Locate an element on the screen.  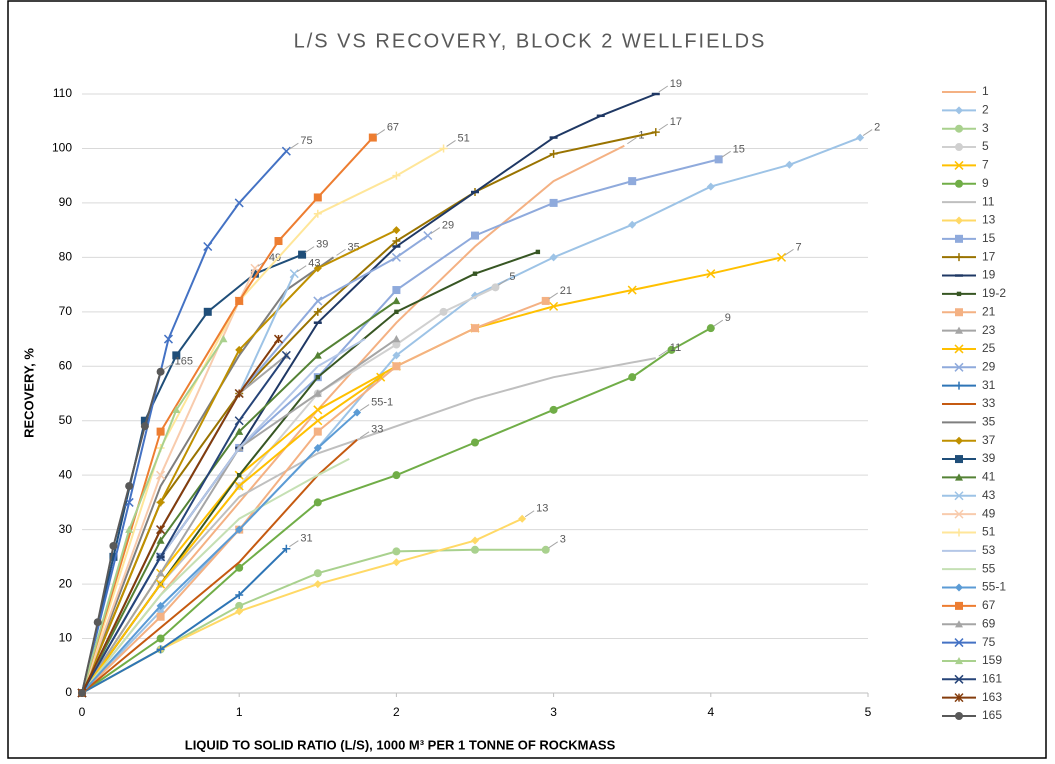
end-label: 49 is located at coordinates (275, 258).